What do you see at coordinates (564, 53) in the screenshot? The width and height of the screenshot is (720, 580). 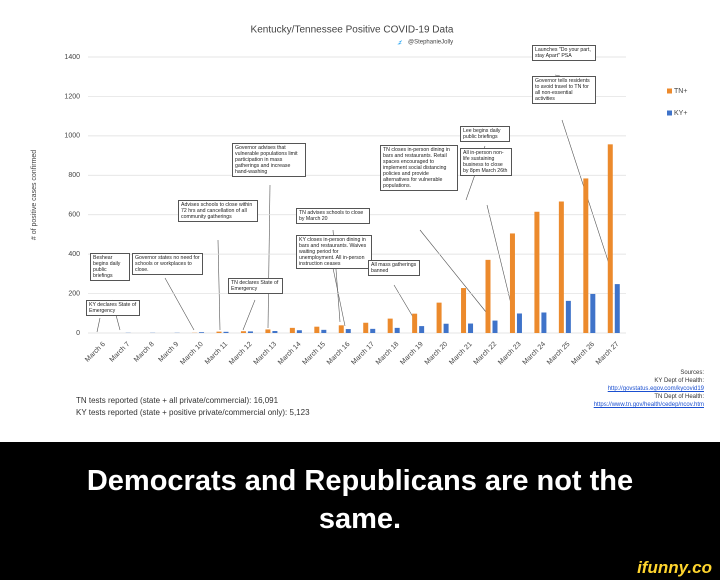 I see `annotation: Launches "Do your part, stay Apart" PSA` at bounding box center [564, 53].